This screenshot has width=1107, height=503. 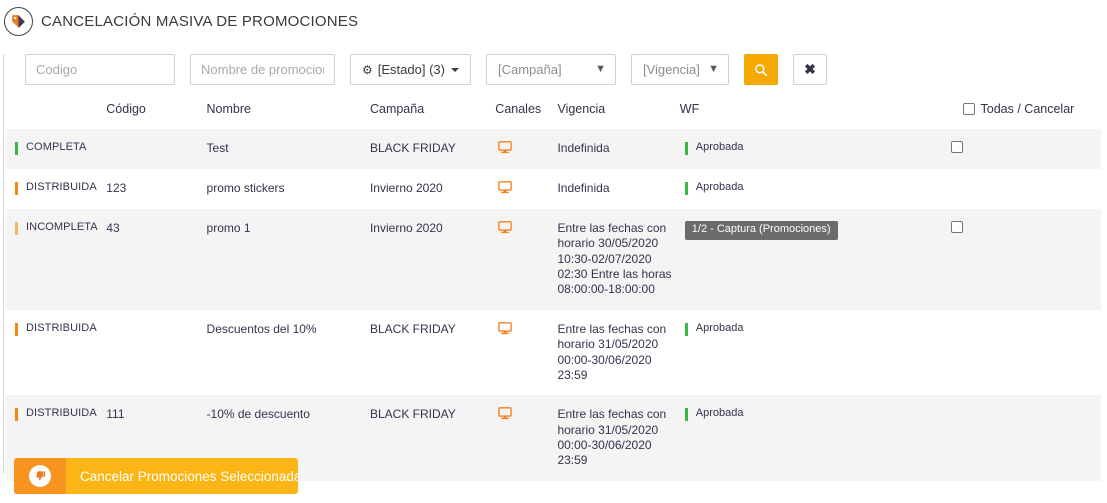 What do you see at coordinates (288, 352) in the screenshot?
I see `cell-nombre: Descuentos del 10%` at bounding box center [288, 352].